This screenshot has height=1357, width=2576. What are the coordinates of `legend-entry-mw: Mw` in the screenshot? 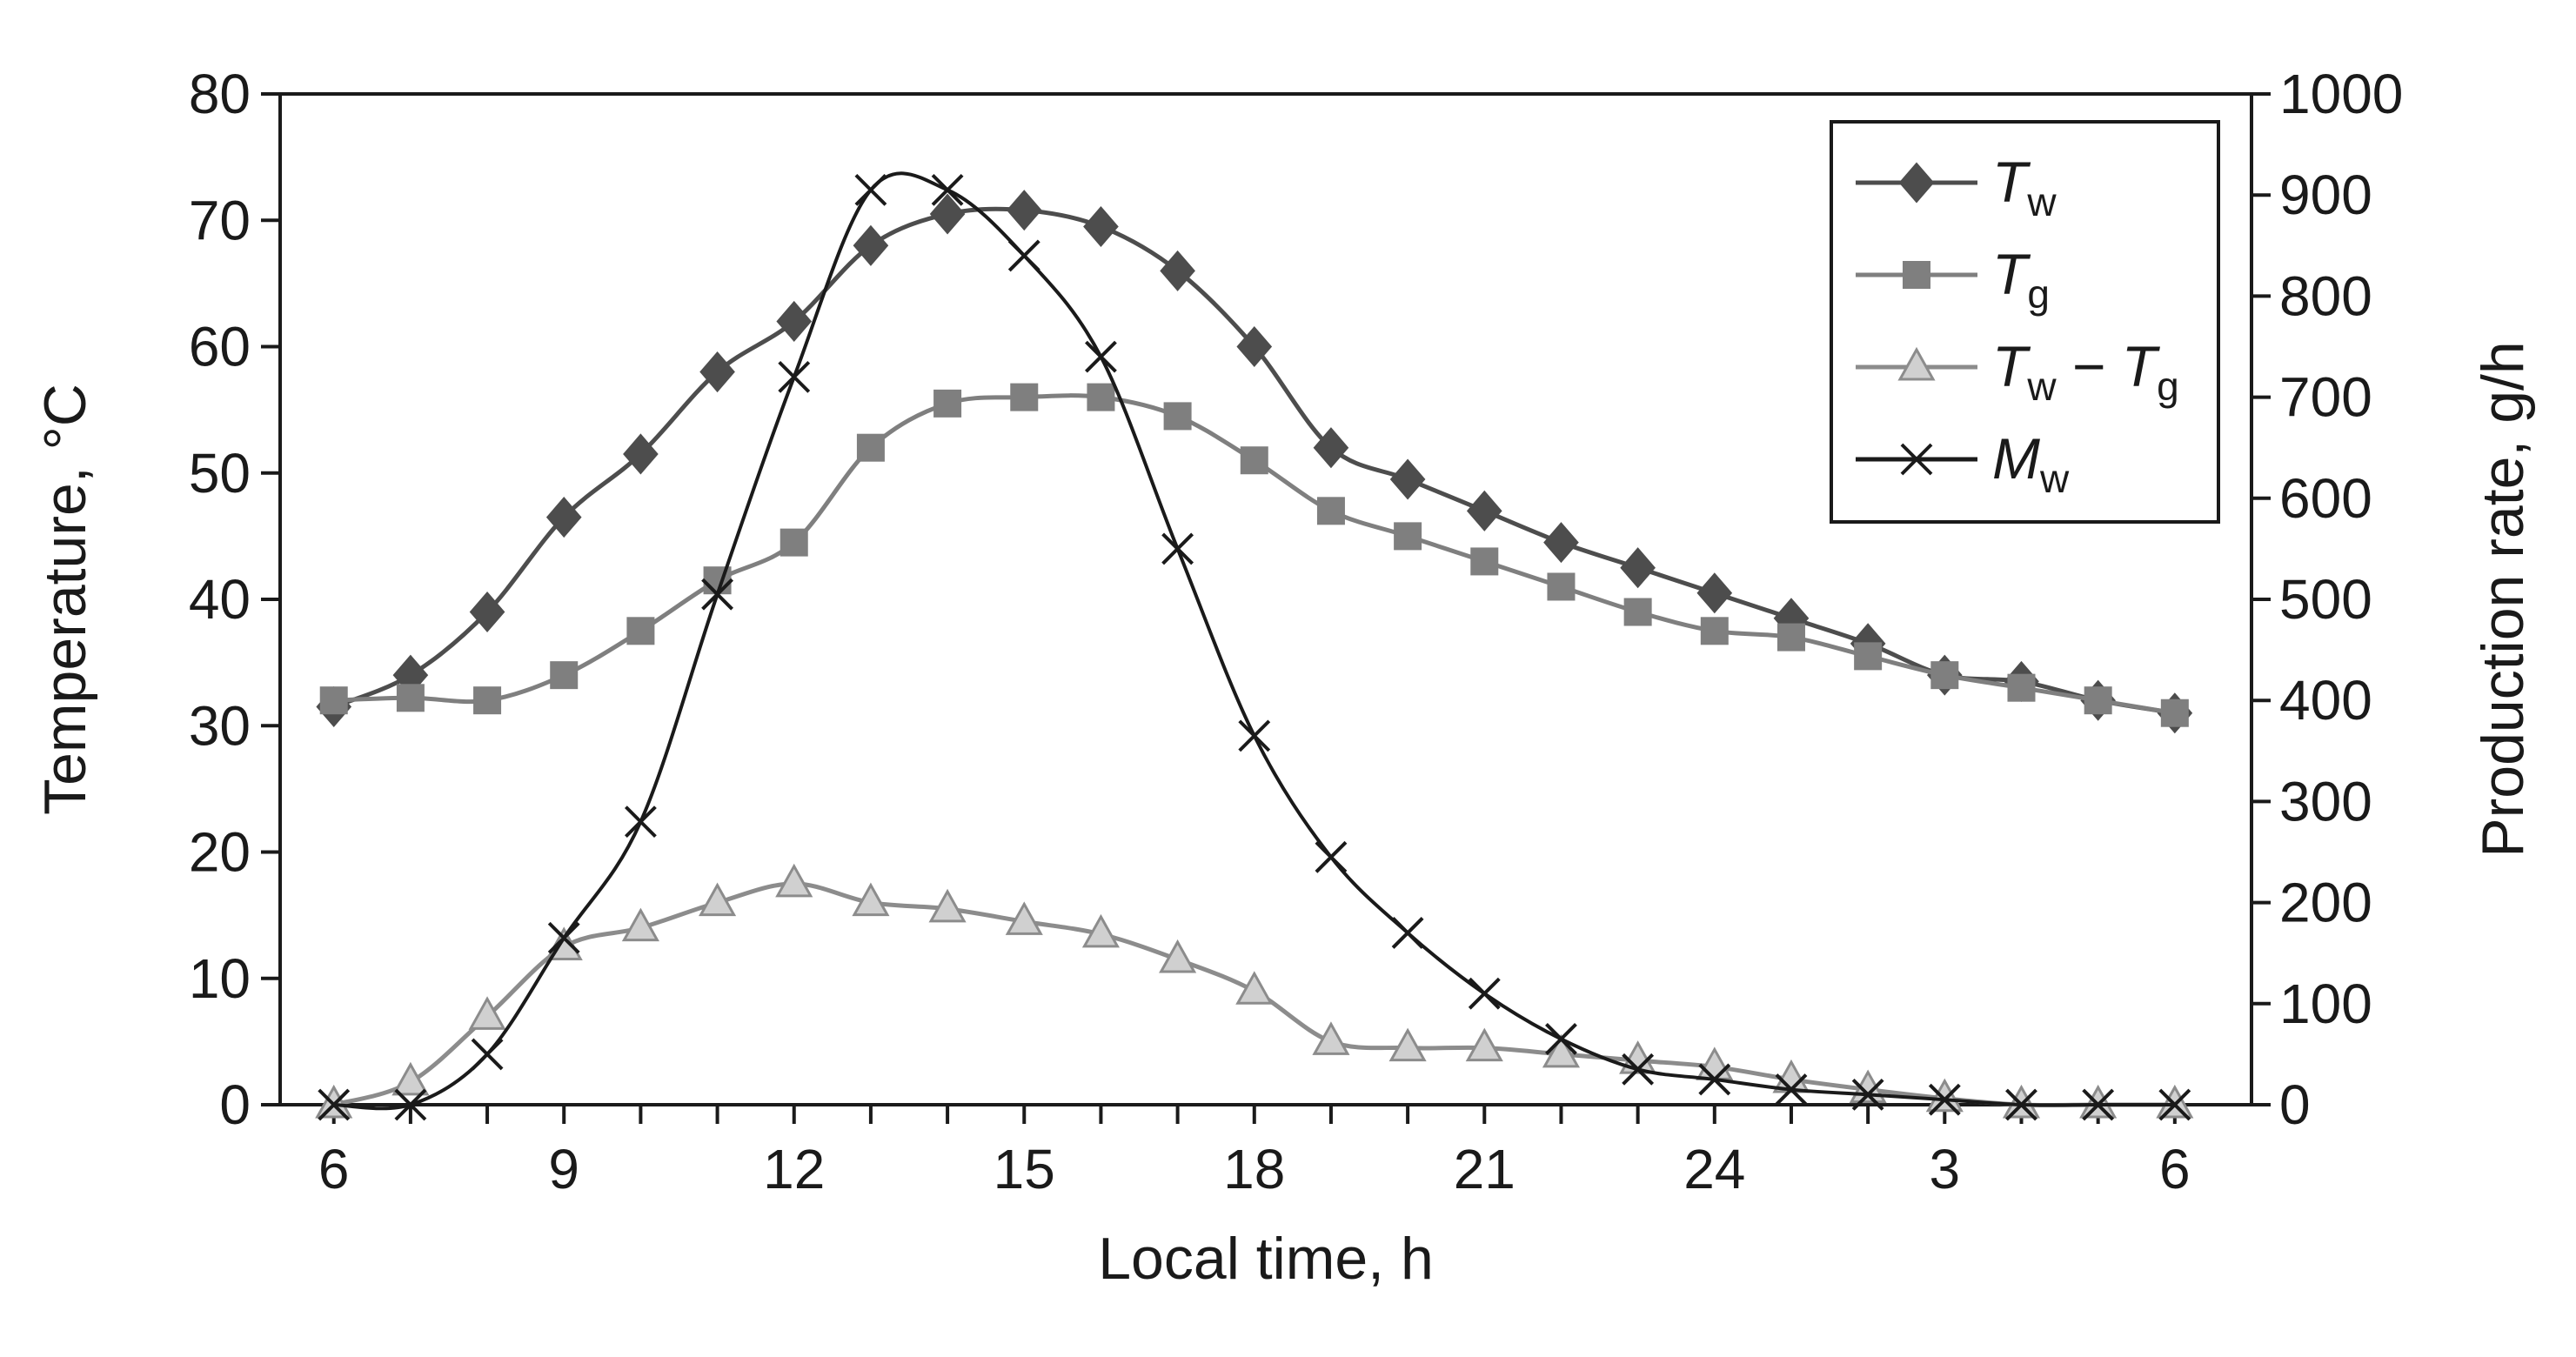 It's located at (1963, 464).